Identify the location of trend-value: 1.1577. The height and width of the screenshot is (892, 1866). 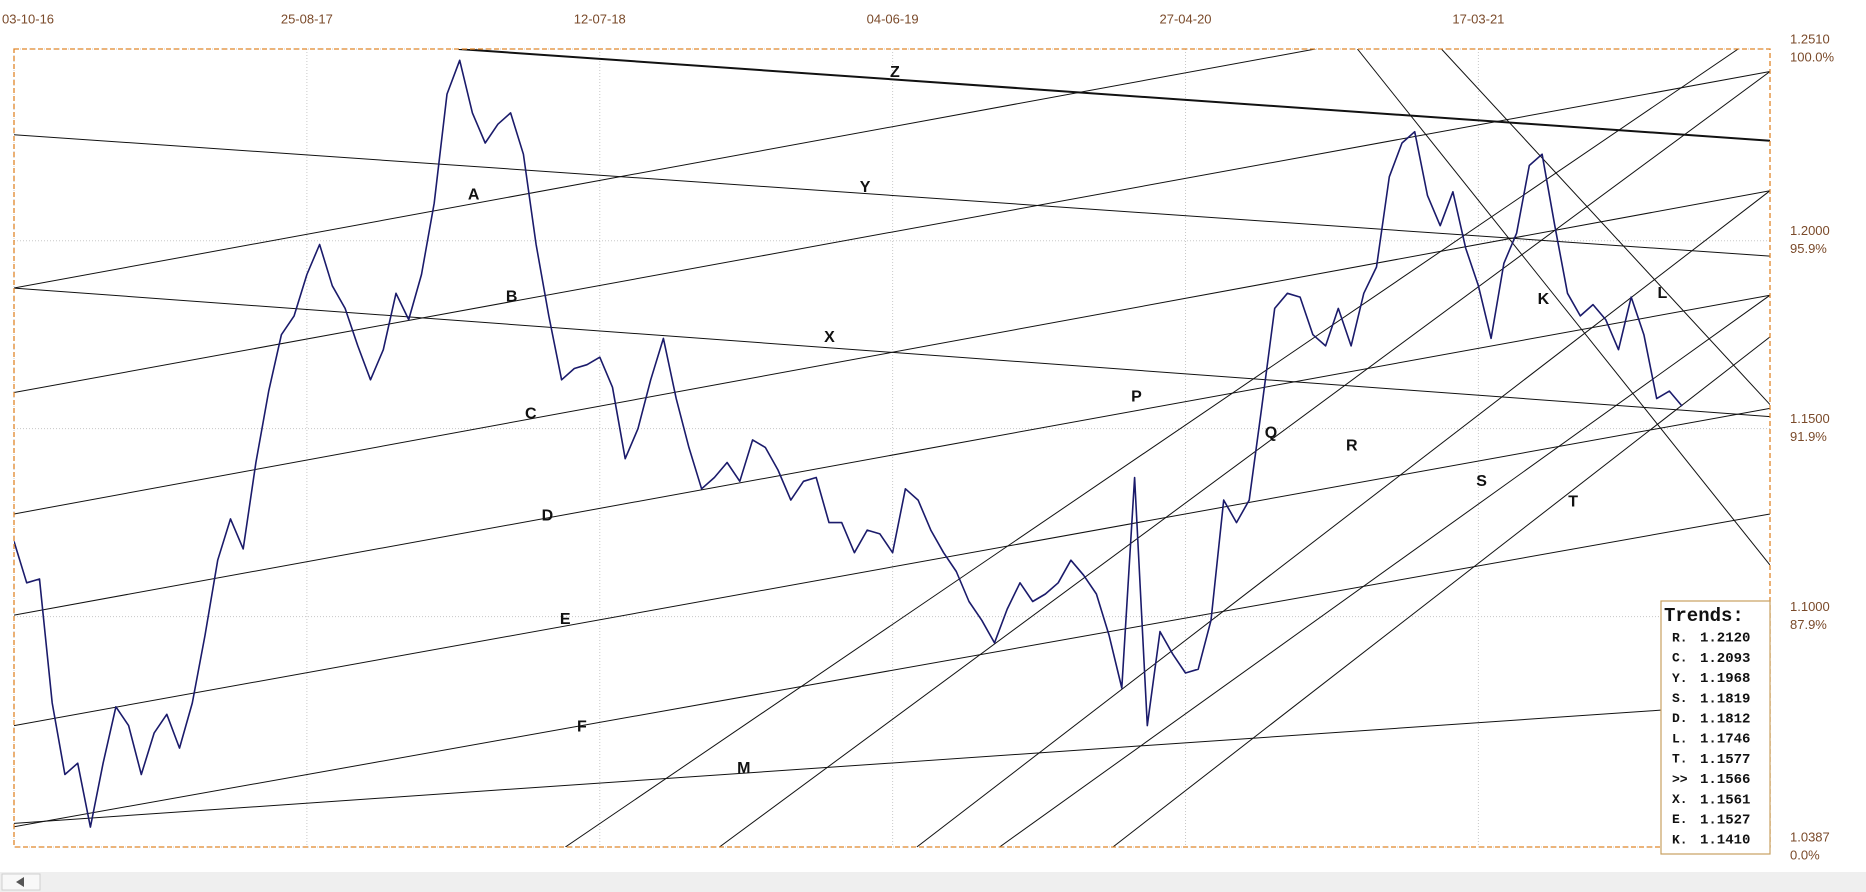
(1725, 760).